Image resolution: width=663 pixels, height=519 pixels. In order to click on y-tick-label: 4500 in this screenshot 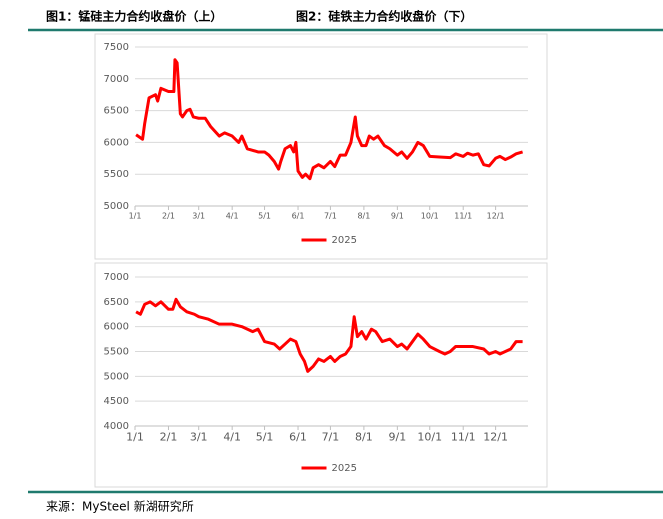, I will do `click(116, 401)`.